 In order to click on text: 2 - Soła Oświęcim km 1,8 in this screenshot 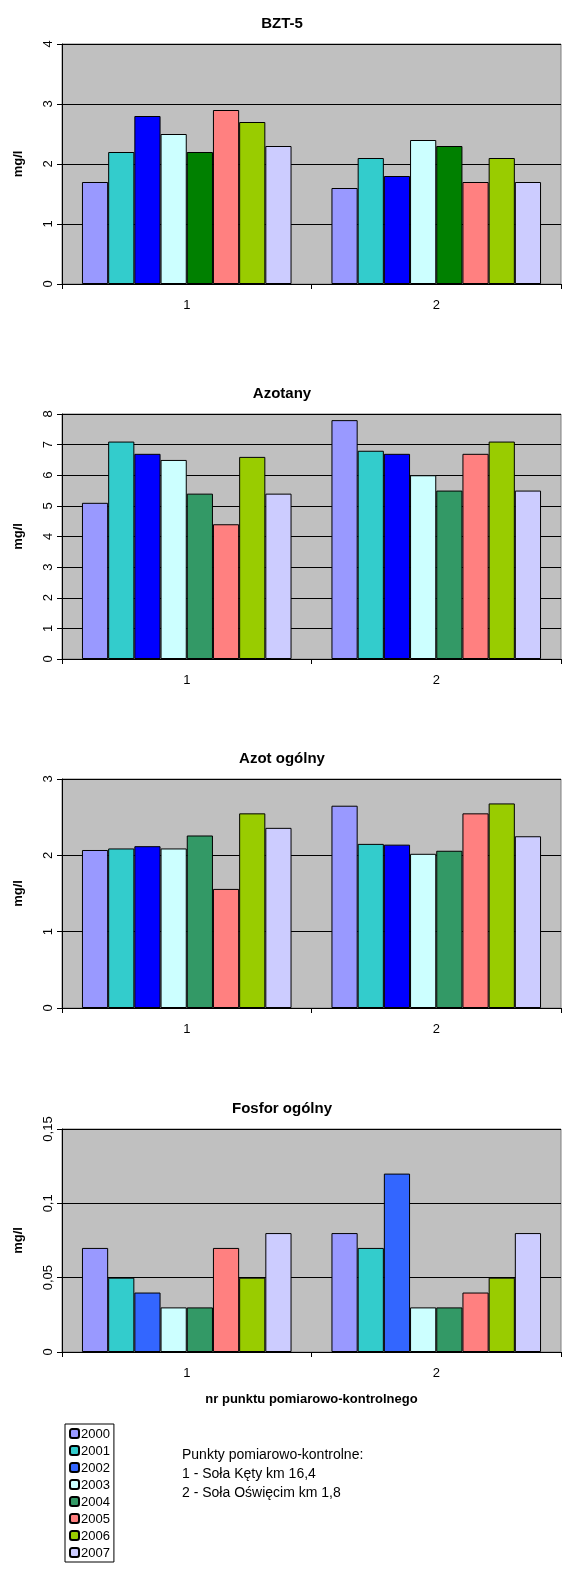, I will do `click(261, 1492)`.